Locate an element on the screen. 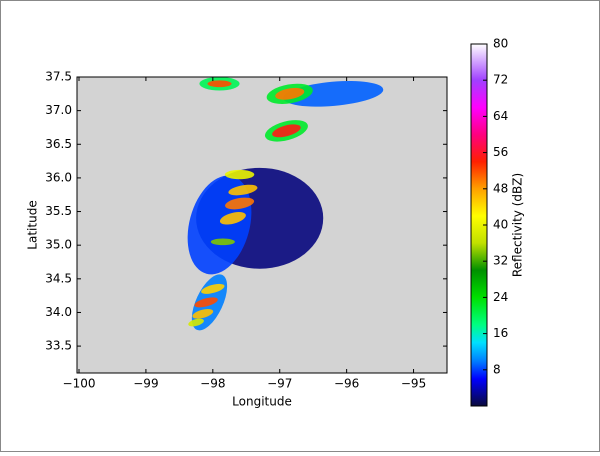 This screenshot has width=600, height=456. y-tick-label: 34.0 is located at coordinates (58, 312).